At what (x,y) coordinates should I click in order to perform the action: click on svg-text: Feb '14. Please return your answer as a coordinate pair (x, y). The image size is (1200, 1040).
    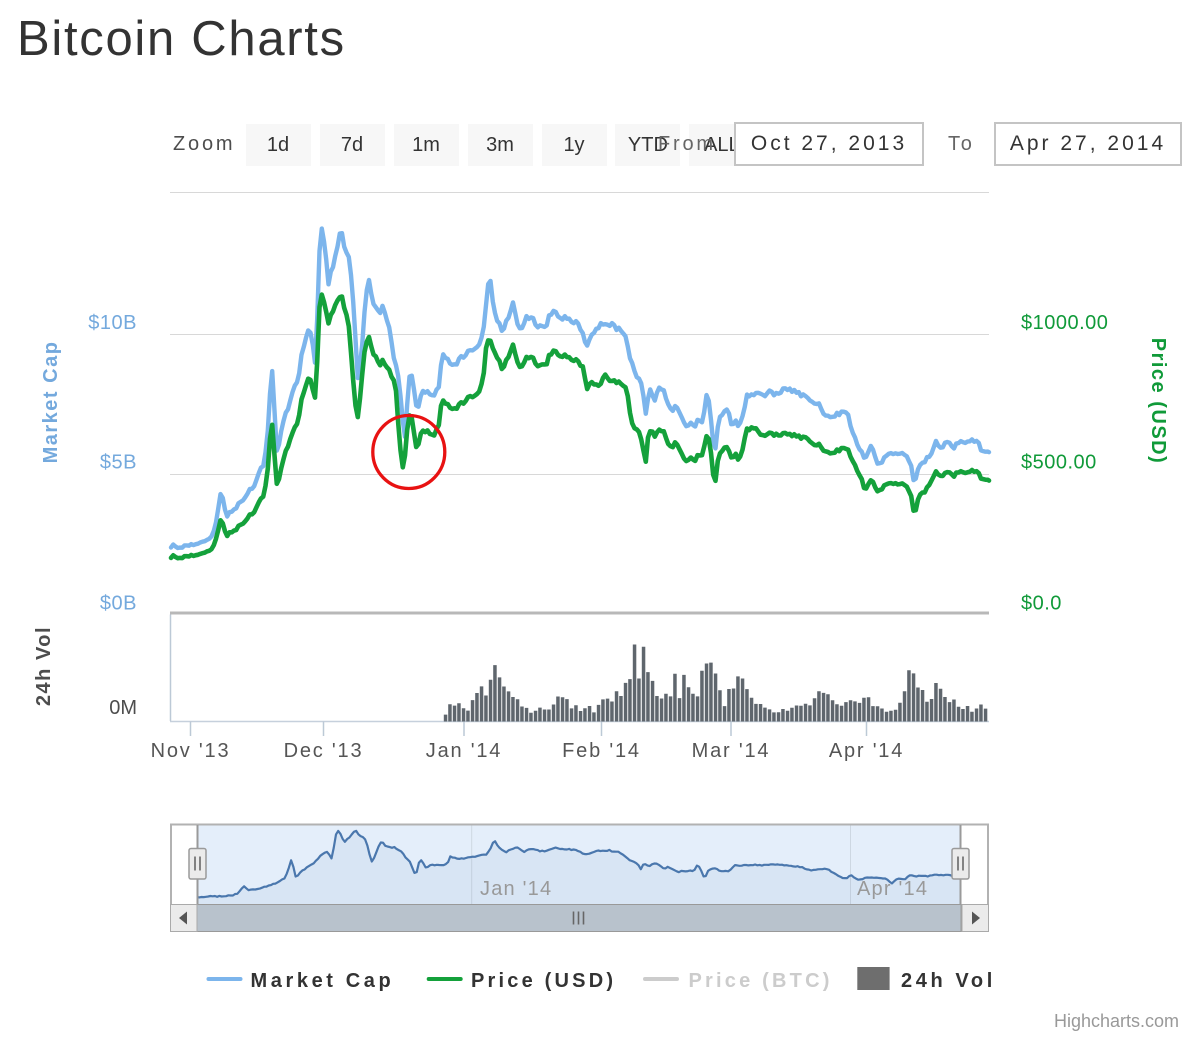
    Looking at the image, I should click on (601, 751).